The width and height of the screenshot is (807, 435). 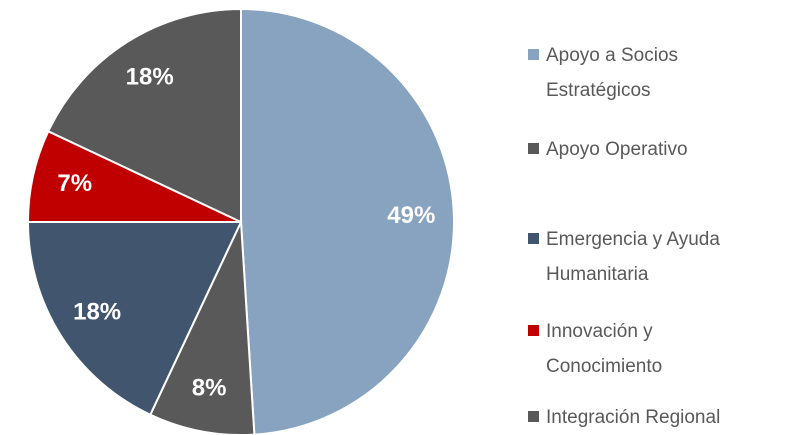 I want to click on data-label: 49%, so click(x=411, y=215).